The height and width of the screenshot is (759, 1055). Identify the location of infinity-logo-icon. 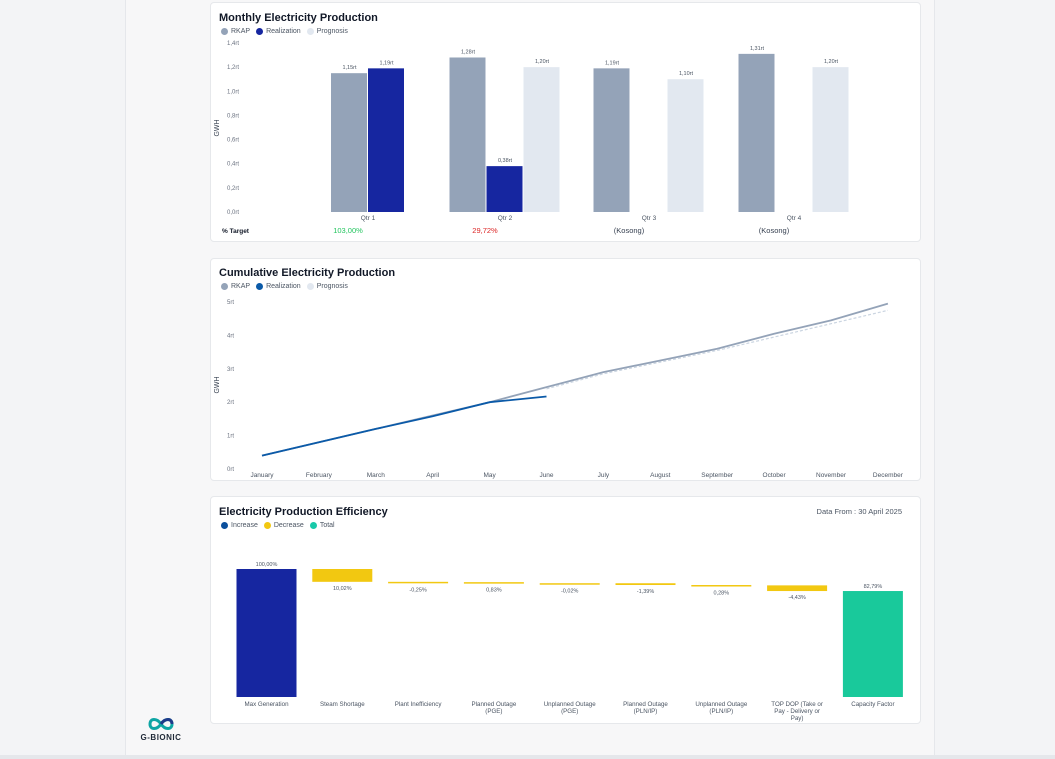
(161, 724).